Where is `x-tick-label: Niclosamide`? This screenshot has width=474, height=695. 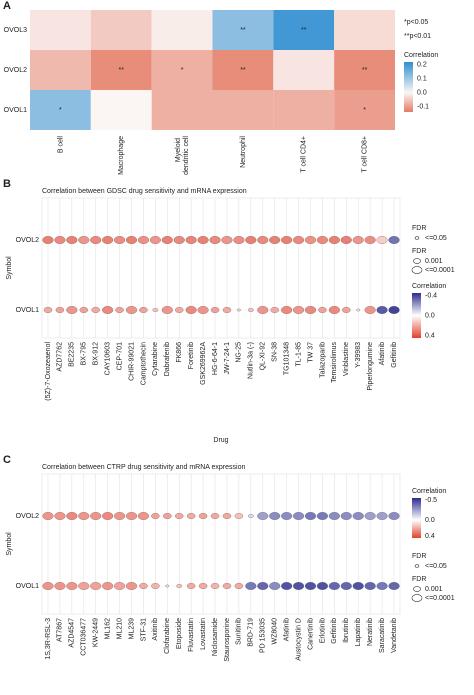 x-tick-label: Niclosamide is located at coordinates (215, 637).